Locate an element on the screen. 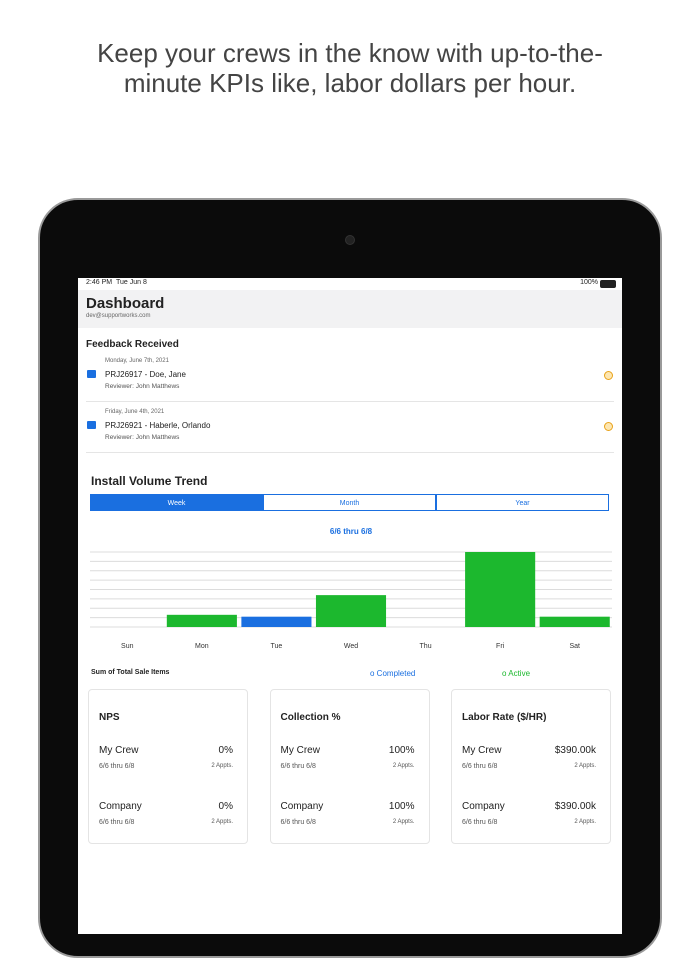 This screenshot has width=700, height=958. feedback-project: PRJ26921 - Haberle, Orlando is located at coordinates (158, 425).